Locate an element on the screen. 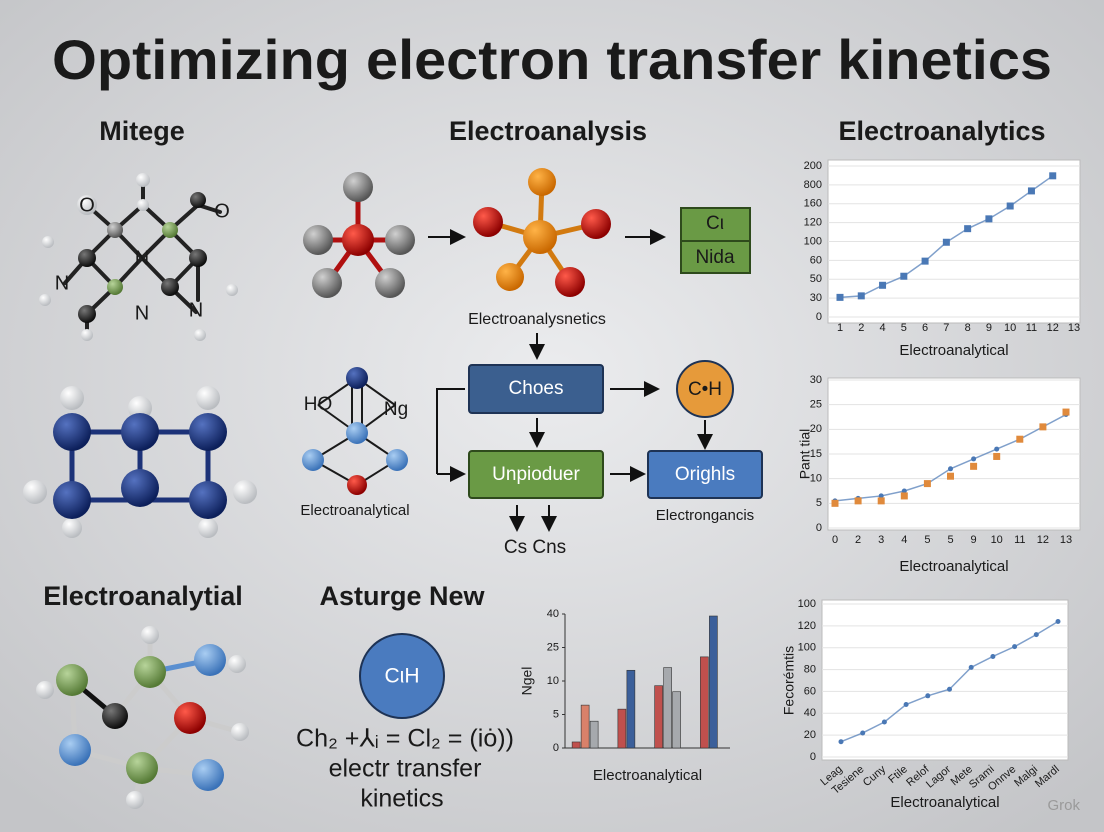  y-tick-label: 5 is located at coordinates (556, 714).